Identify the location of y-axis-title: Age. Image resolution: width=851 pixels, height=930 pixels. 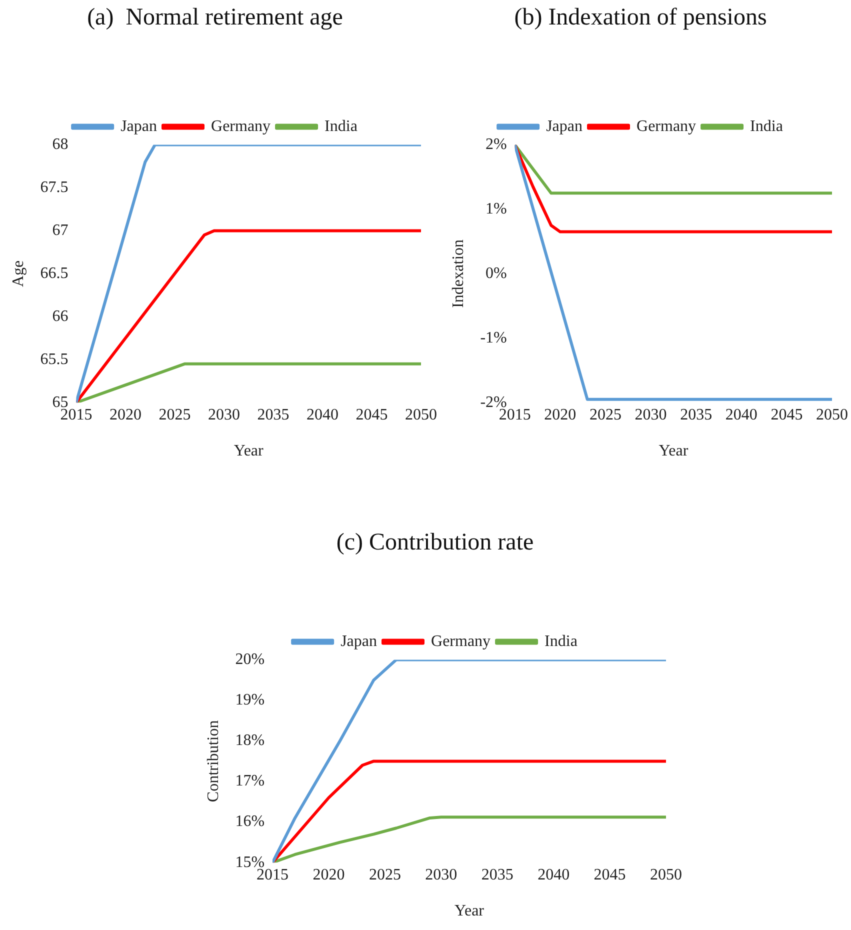
(18, 274).